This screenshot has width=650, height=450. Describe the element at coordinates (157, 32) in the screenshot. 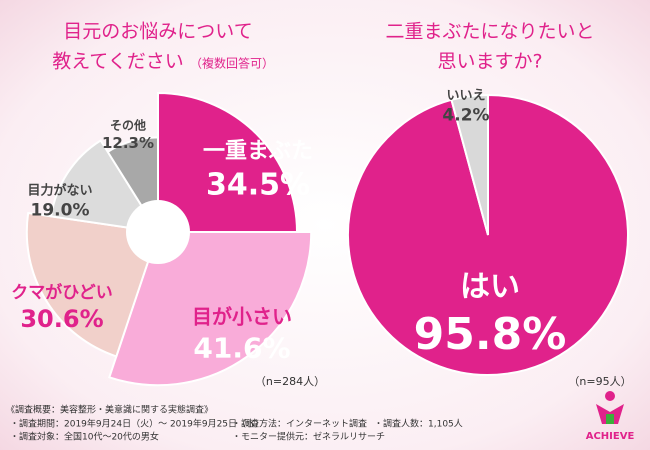

I see `left-title-1: 目元のお悩みについて` at that location.